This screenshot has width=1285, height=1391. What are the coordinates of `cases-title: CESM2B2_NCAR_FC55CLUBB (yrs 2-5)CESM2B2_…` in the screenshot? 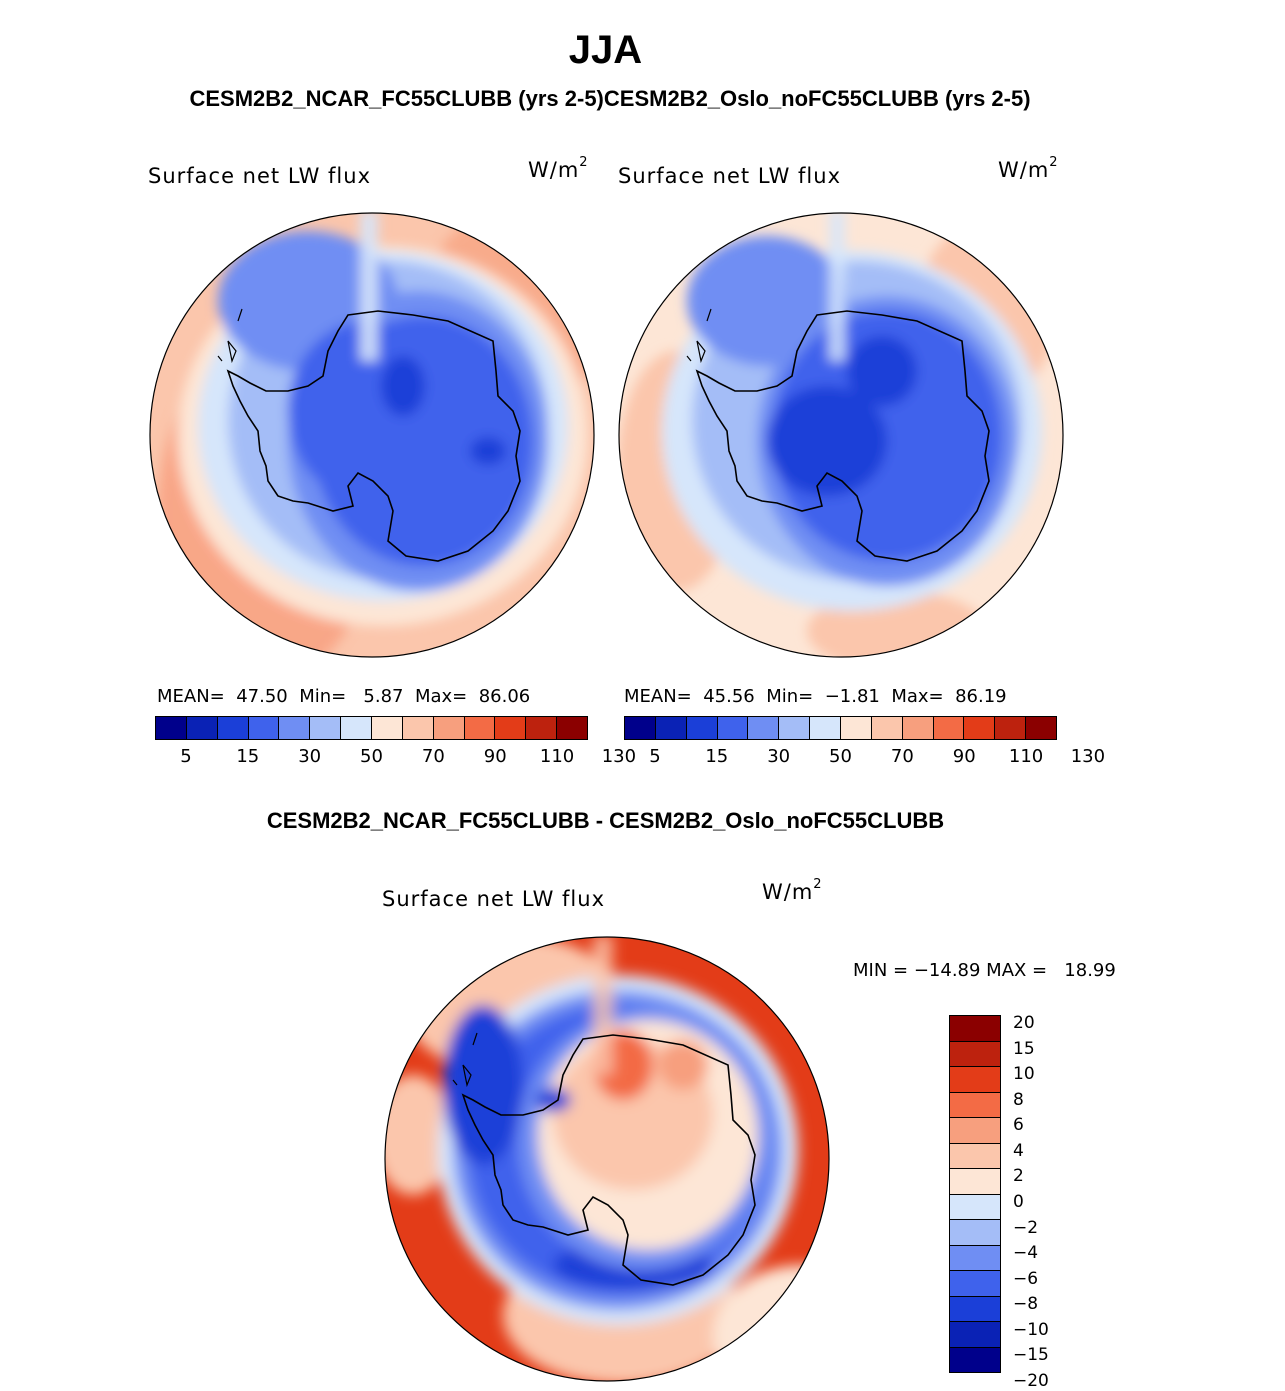 It's located at (610, 98).